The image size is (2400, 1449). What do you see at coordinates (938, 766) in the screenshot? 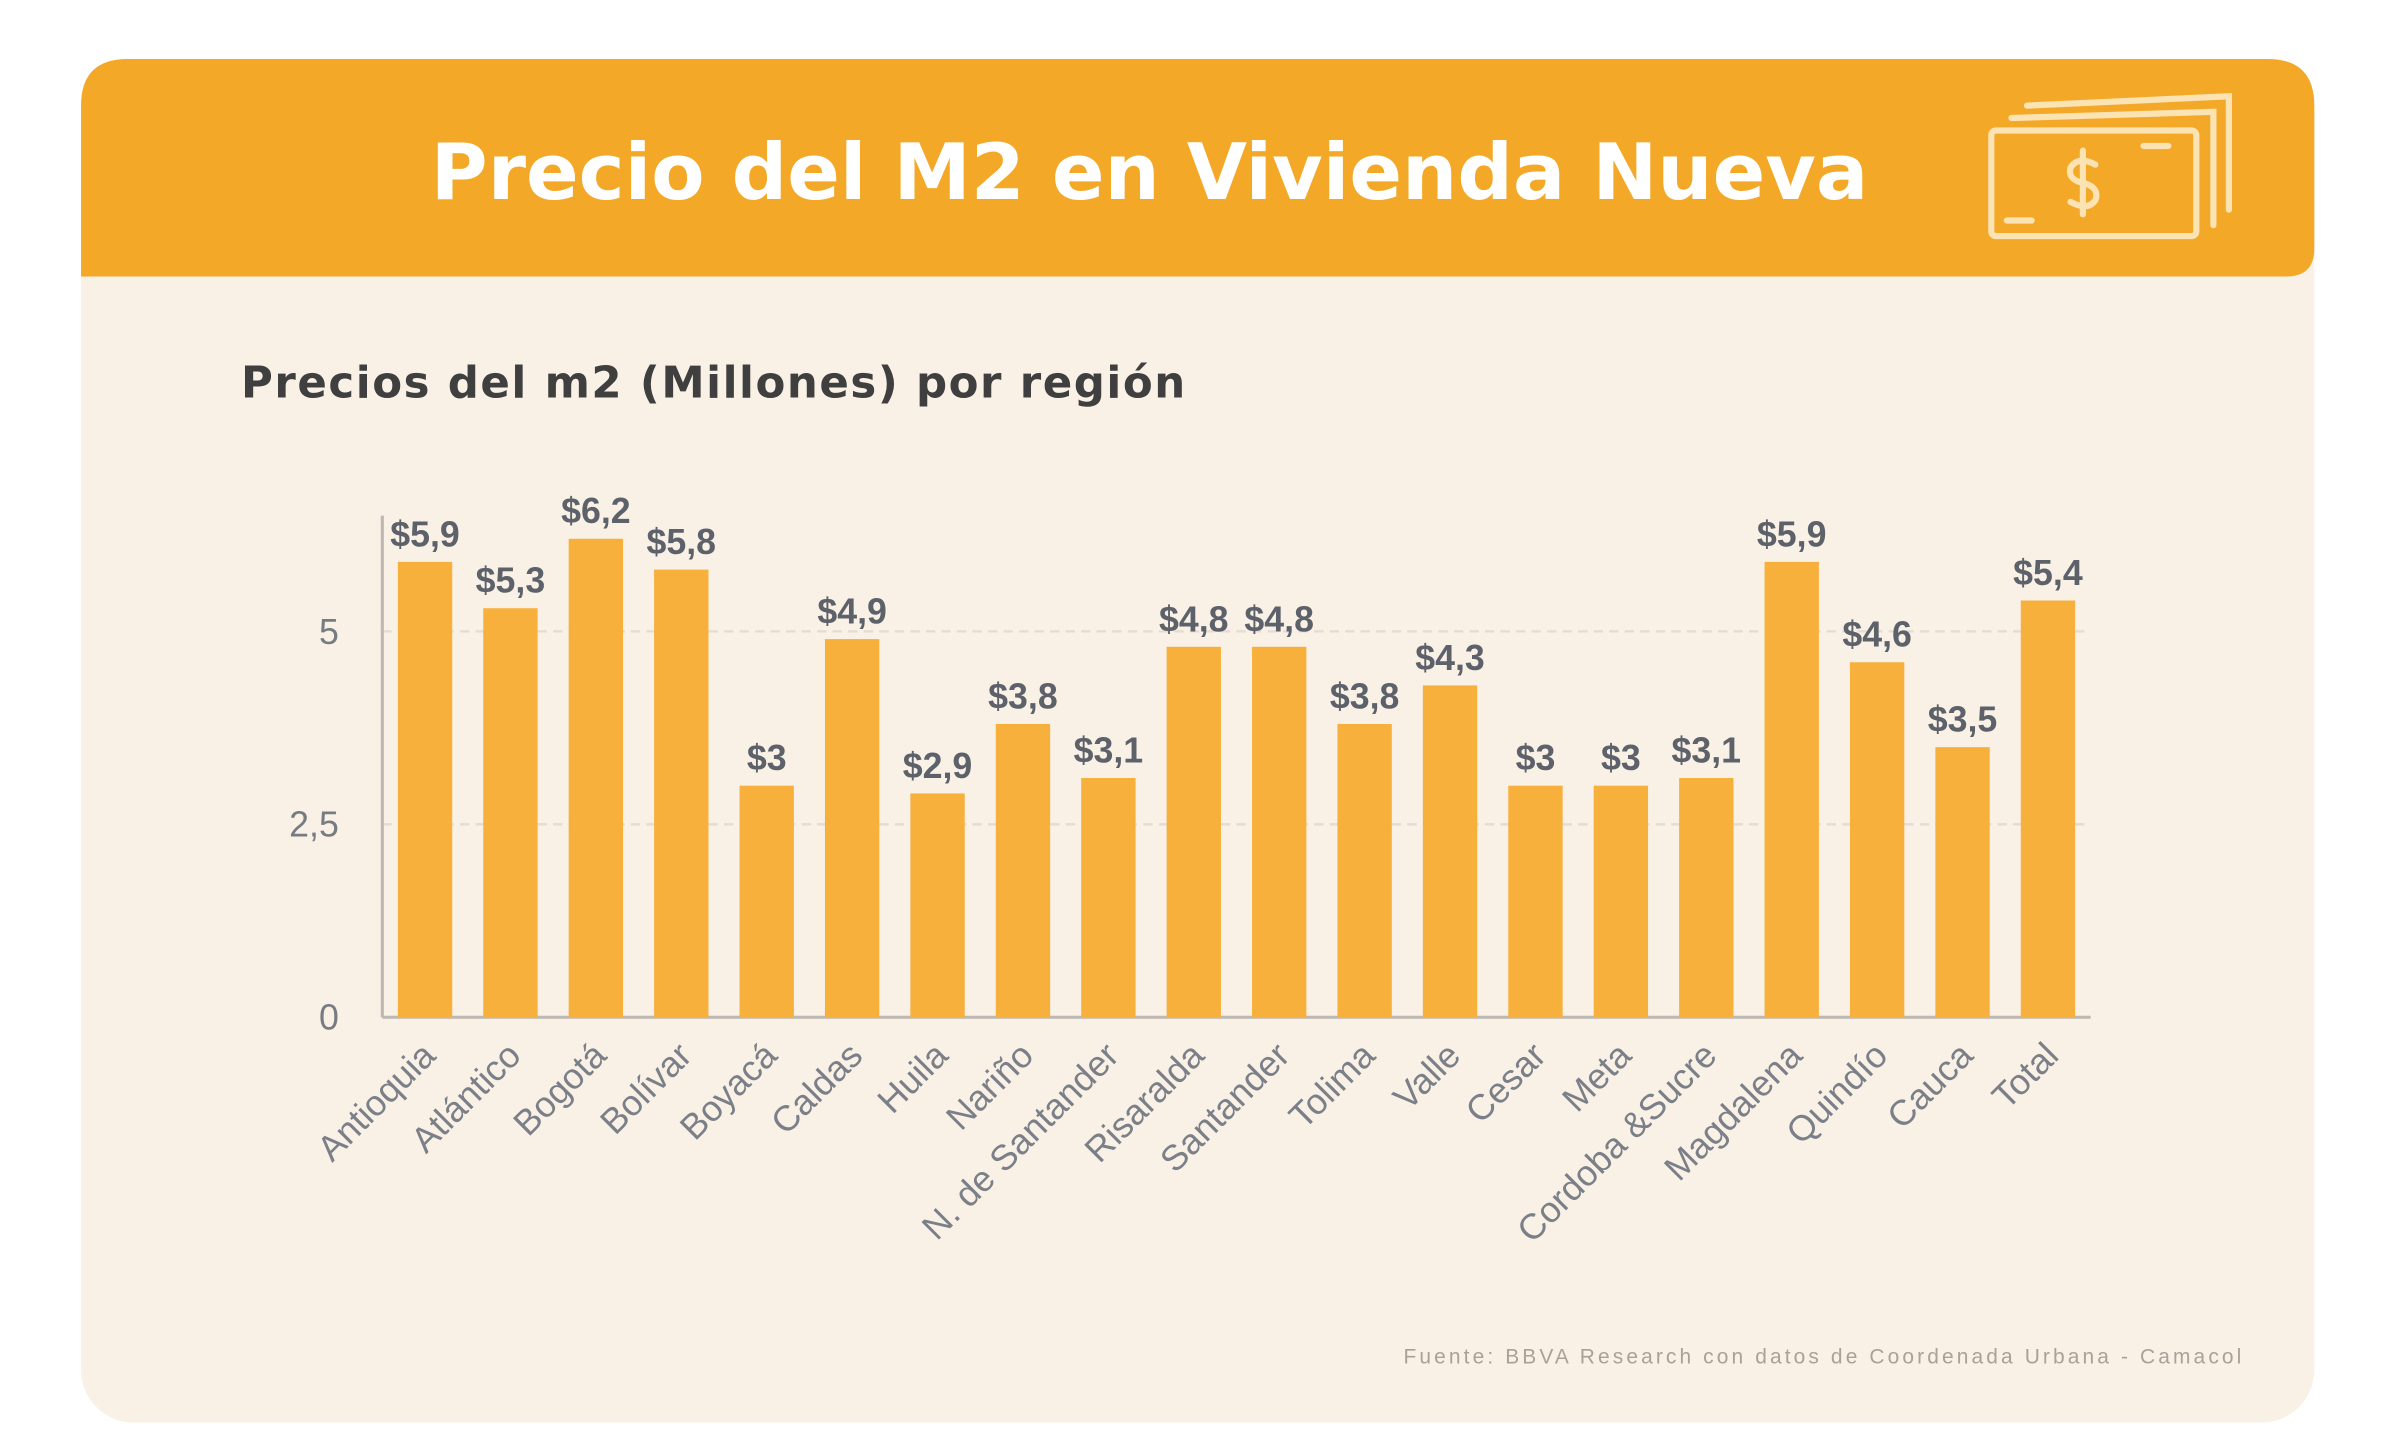
I see `value-label: $2,9` at bounding box center [938, 766].